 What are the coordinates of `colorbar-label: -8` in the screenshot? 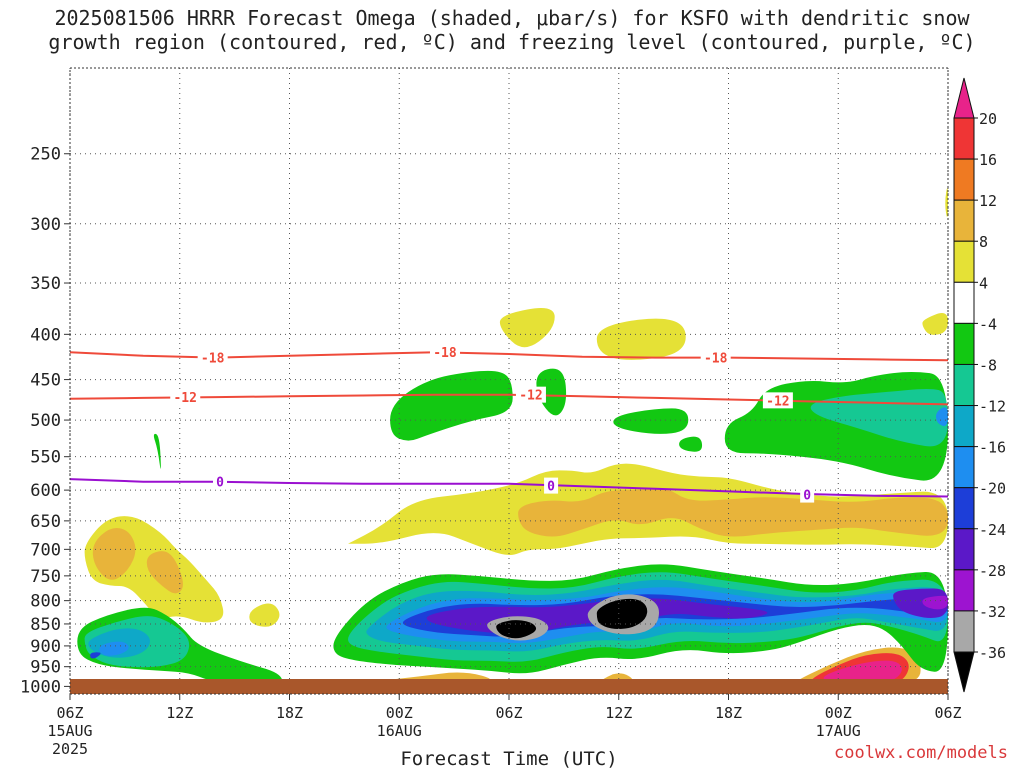 It's located at (988, 365).